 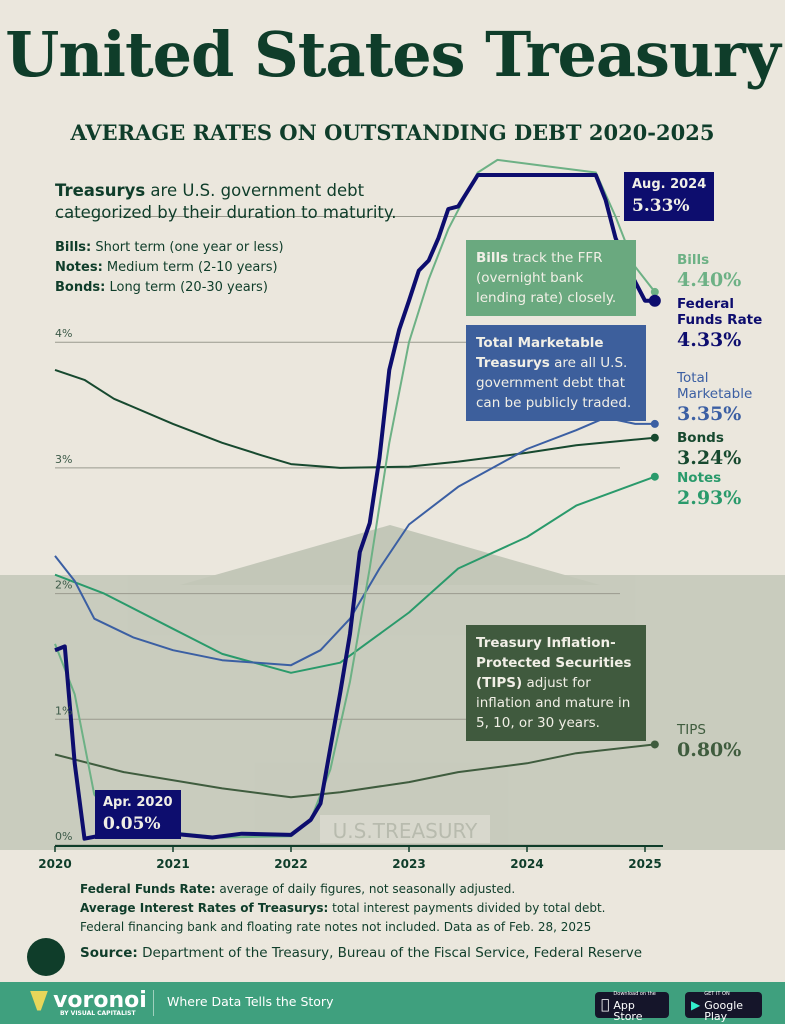 What do you see at coordinates (392, 54) in the screenshot?
I see `page-title: United States Treasury` at bounding box center [392, 54].